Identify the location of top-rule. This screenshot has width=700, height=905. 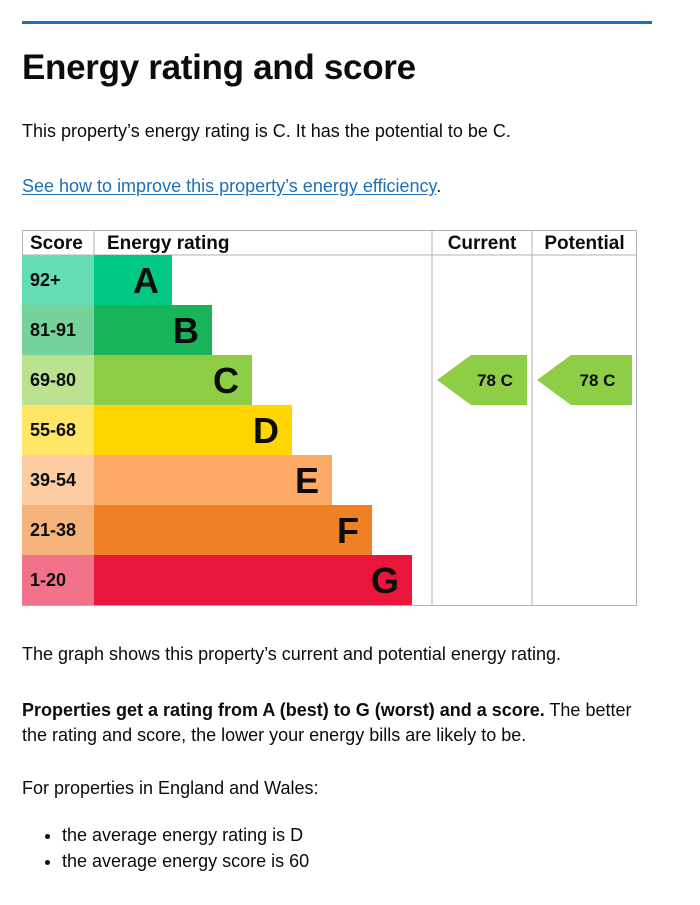
(337, 22).